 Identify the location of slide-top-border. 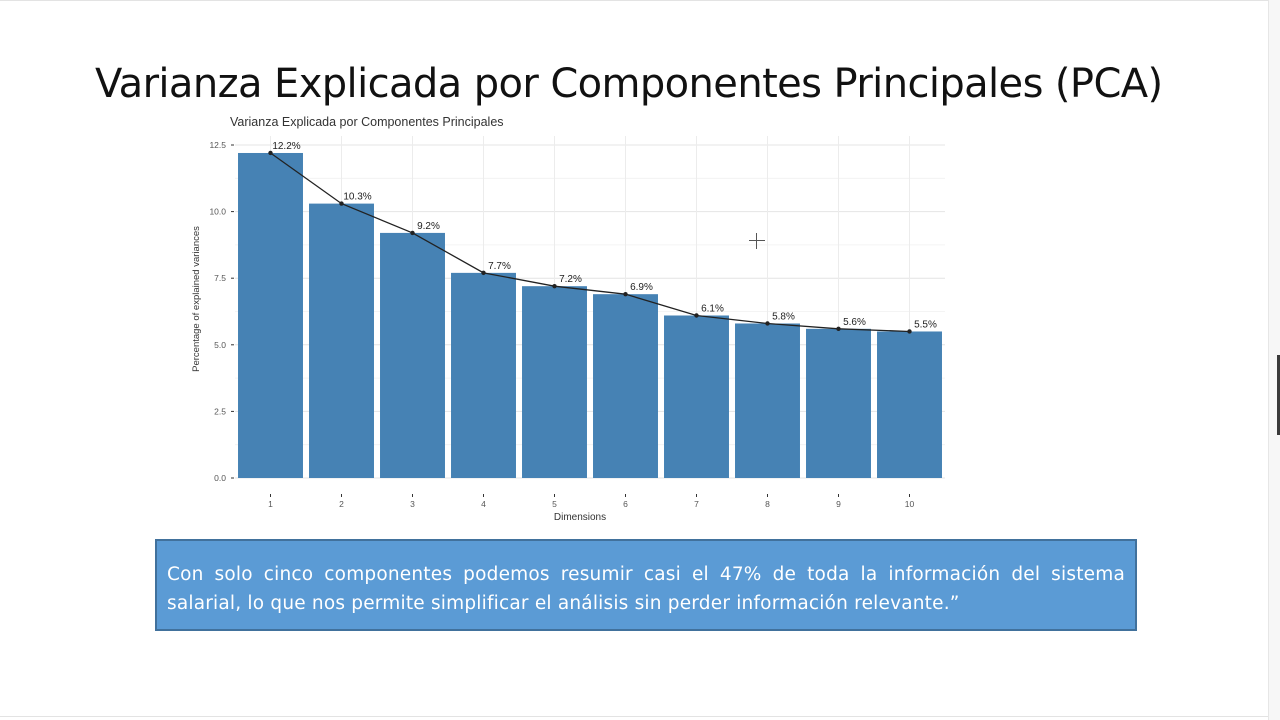
(634, 0).